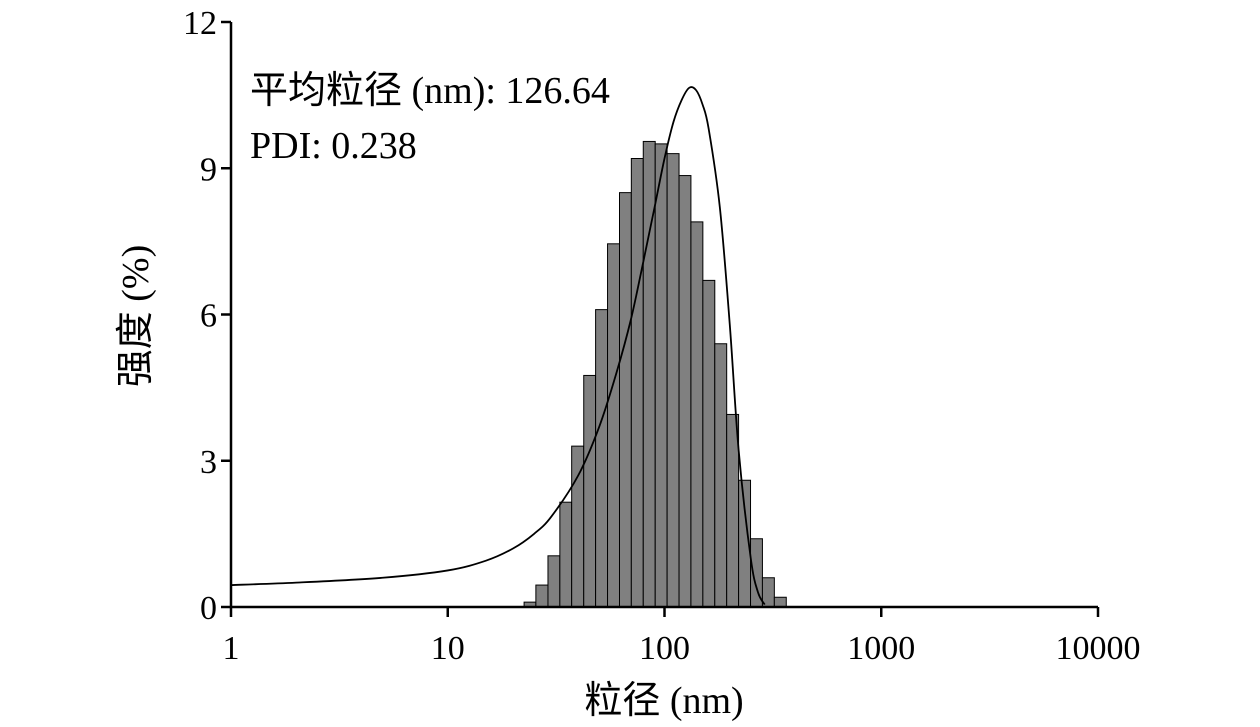 This screenshot has height=727, width=1260. I want to click on x-tick-label: 1000, so click(881, 648).